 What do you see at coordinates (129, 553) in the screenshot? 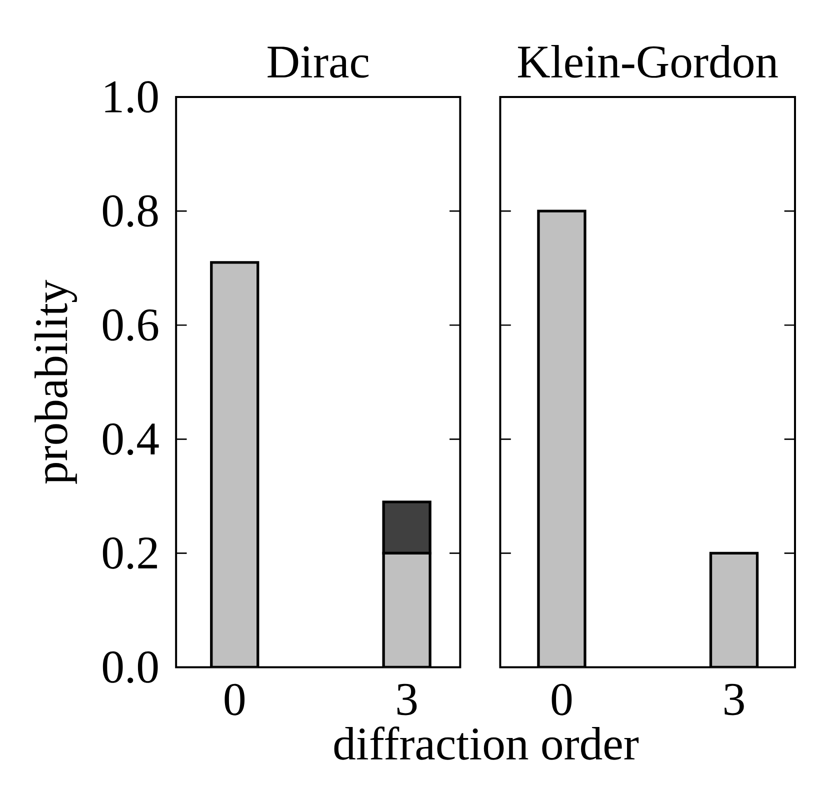
I see `y-tick-label: 0.2` at bounding box center [129, 553].